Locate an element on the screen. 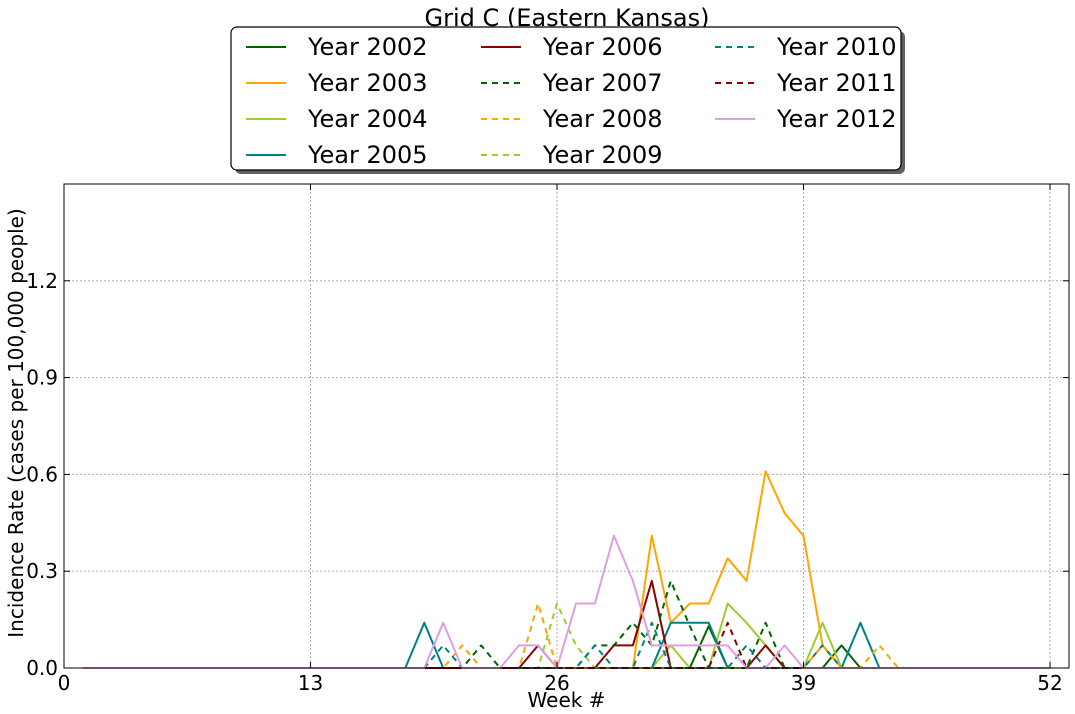 Image resolution: width=1075 pixels, height=714 pixels. legend-label: Year 2008 is located at coordinates (602, 119).